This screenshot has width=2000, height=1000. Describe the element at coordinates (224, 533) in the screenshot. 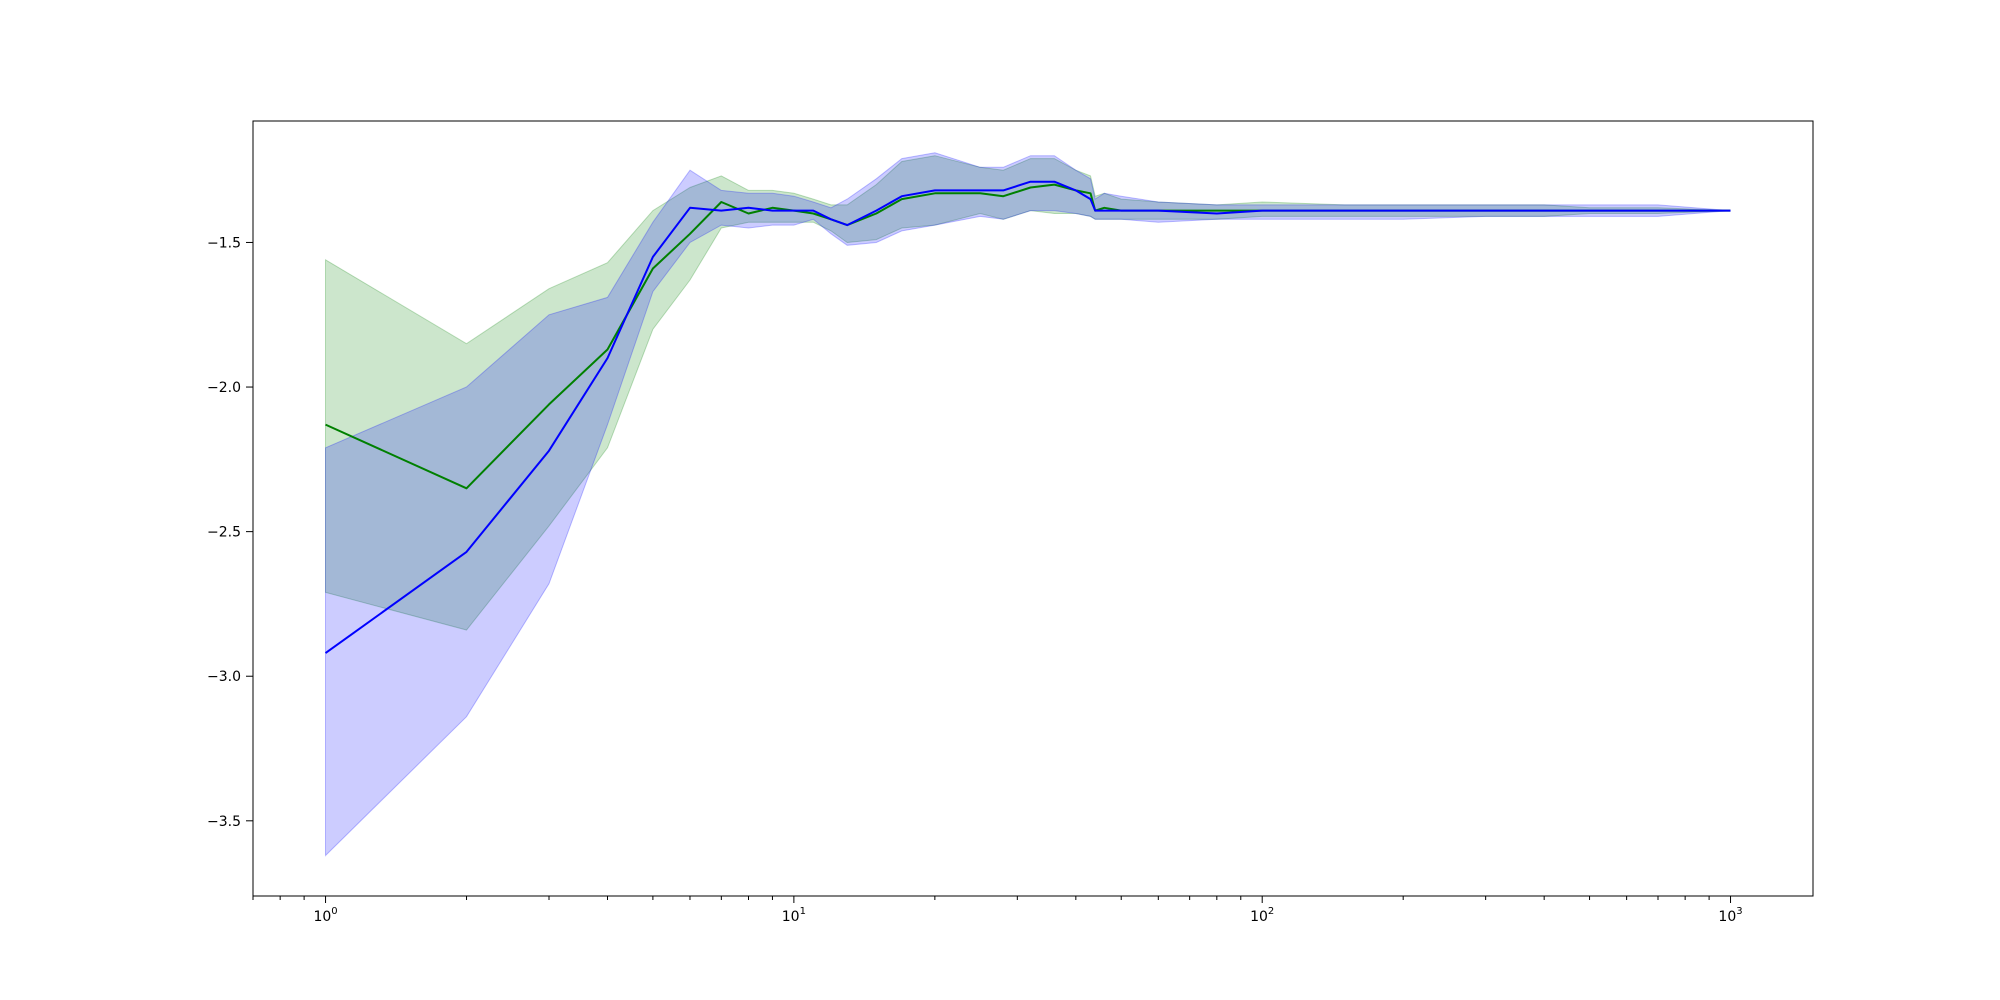

I see `y-tick-label: −2.5` at that location.